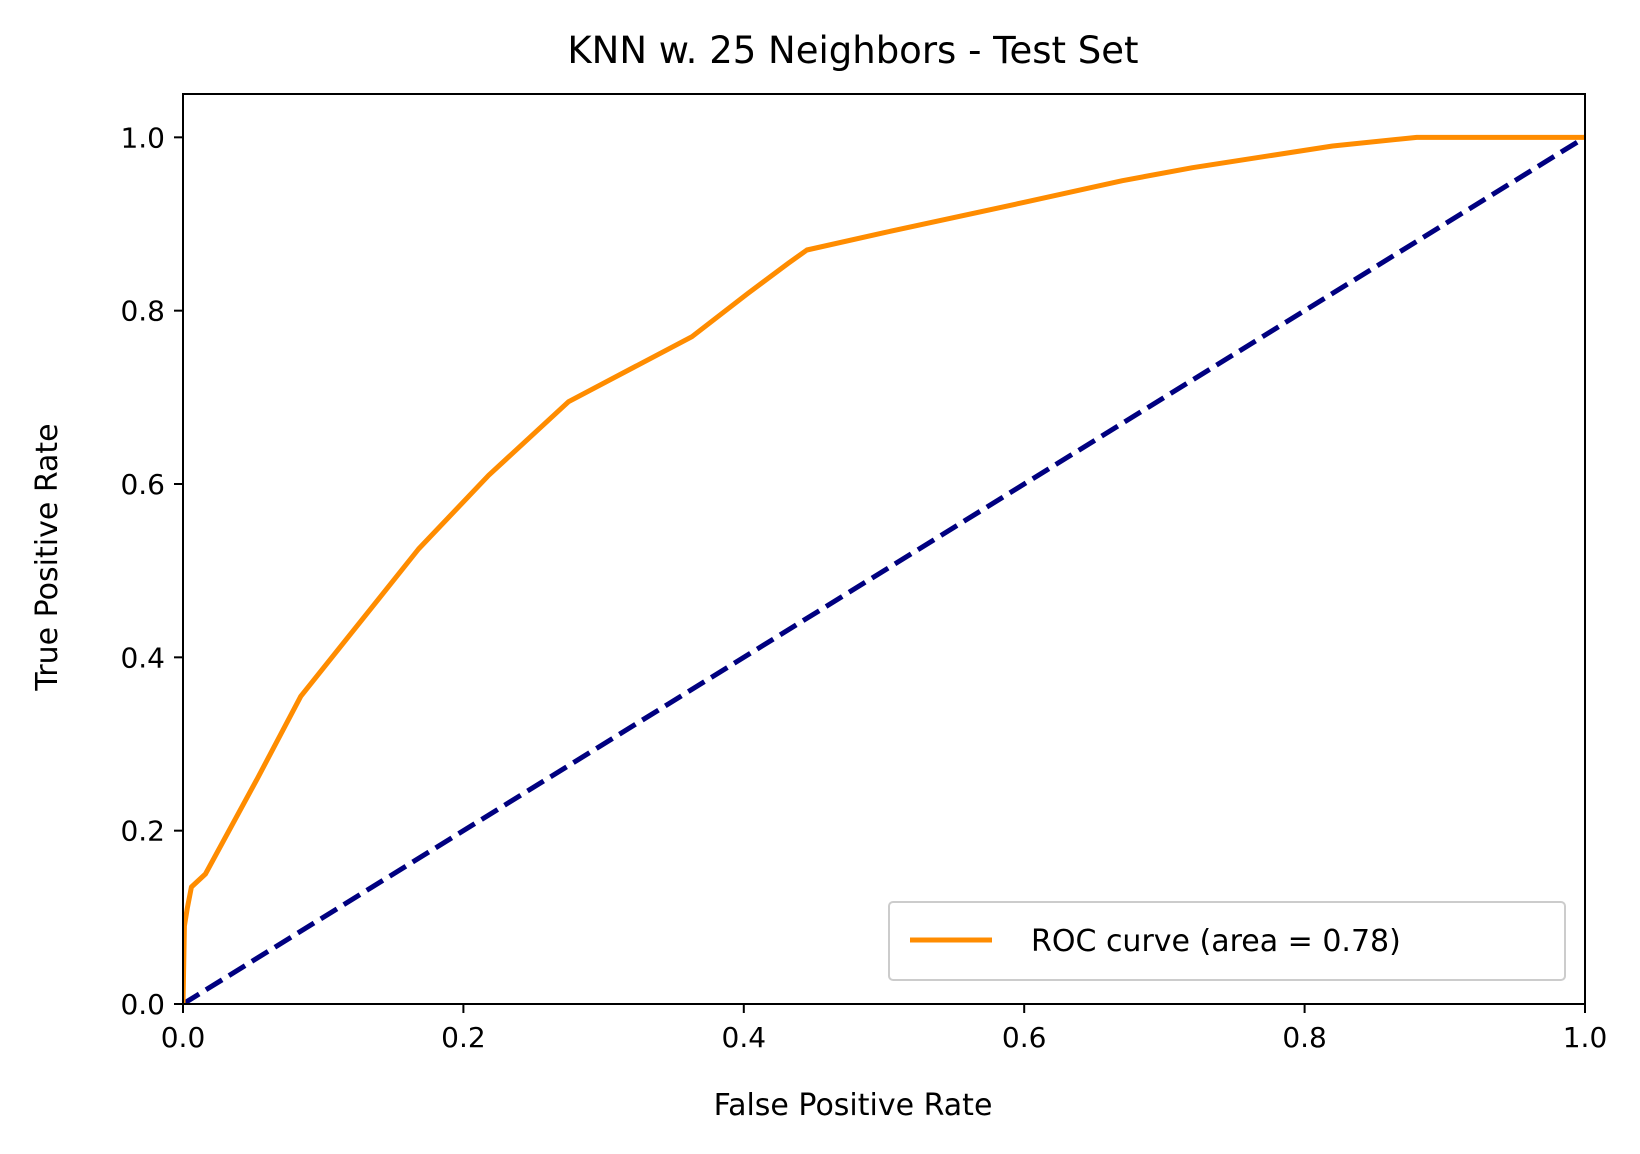  I want to click on x-tick-label: 0.0, so click(183, 1037).